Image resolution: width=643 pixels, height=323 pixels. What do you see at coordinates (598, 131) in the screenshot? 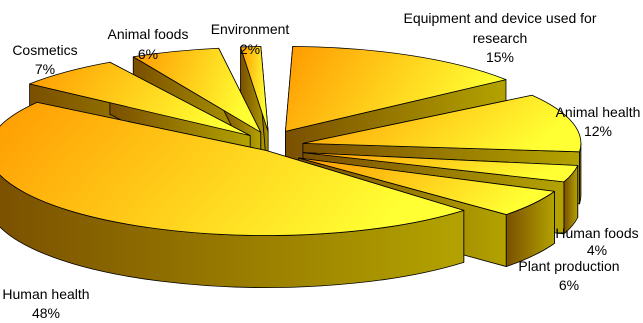
I see `slice-value-animal-health: 12%` at bounding box center [598, 131].